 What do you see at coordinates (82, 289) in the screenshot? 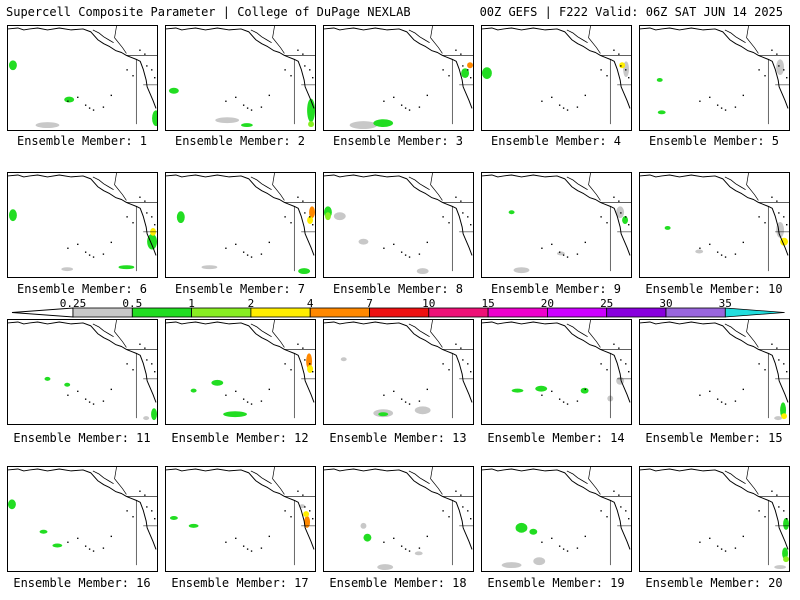
I see `ensemble-member-label: Ensemble Member: 6` at bounding box center [82, 289].